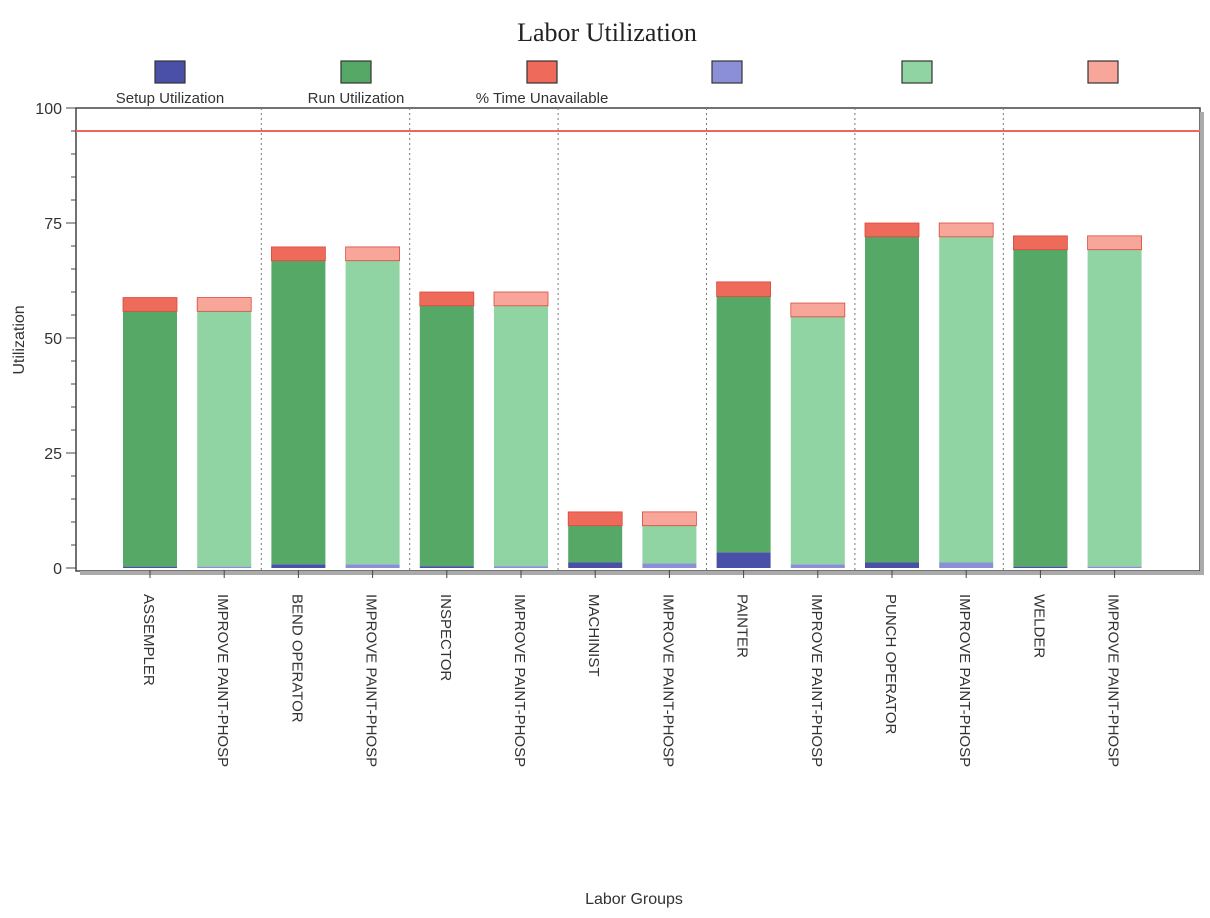 This screenshot has height=918, width=1210. I want to click on x-tick-label: ASSEMPLER, so click(148, 640).